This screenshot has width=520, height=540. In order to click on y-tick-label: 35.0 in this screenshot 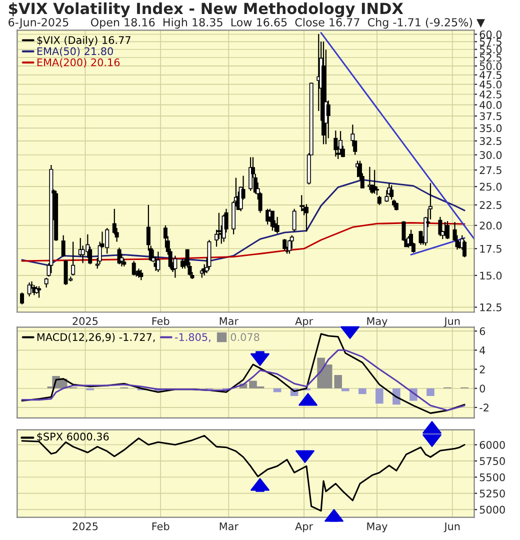, I will do `click(491, 128)`.